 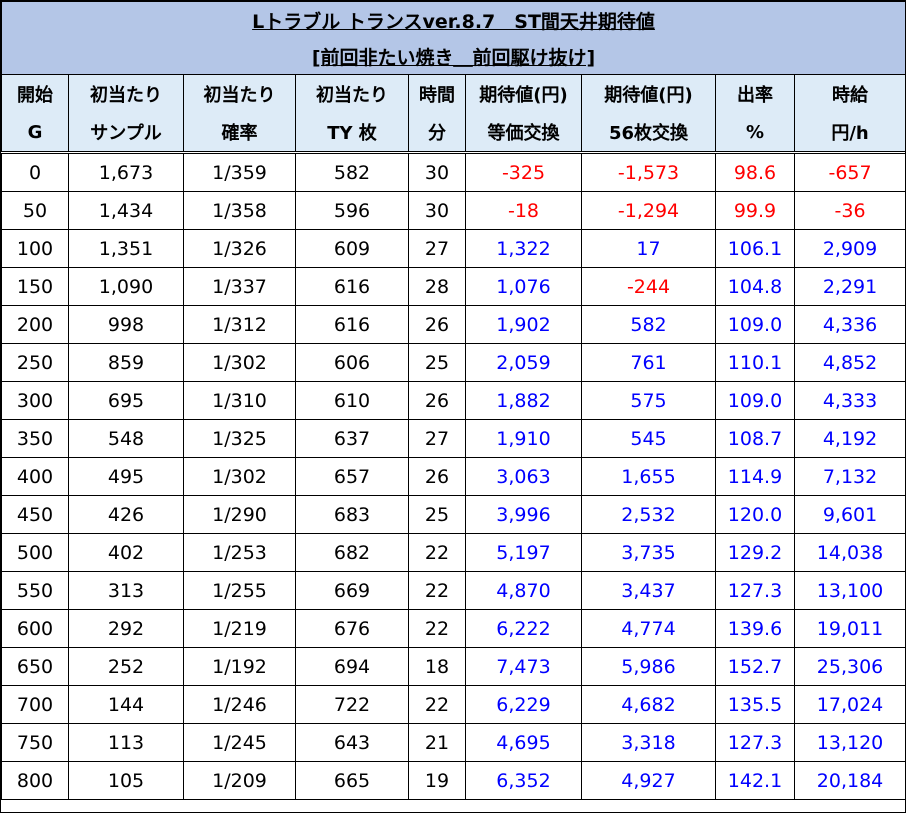 What do you see at coordinates (523, 400) in the screenshot?
I see `table-cell: 1,882` at bounding box center [523, 400].